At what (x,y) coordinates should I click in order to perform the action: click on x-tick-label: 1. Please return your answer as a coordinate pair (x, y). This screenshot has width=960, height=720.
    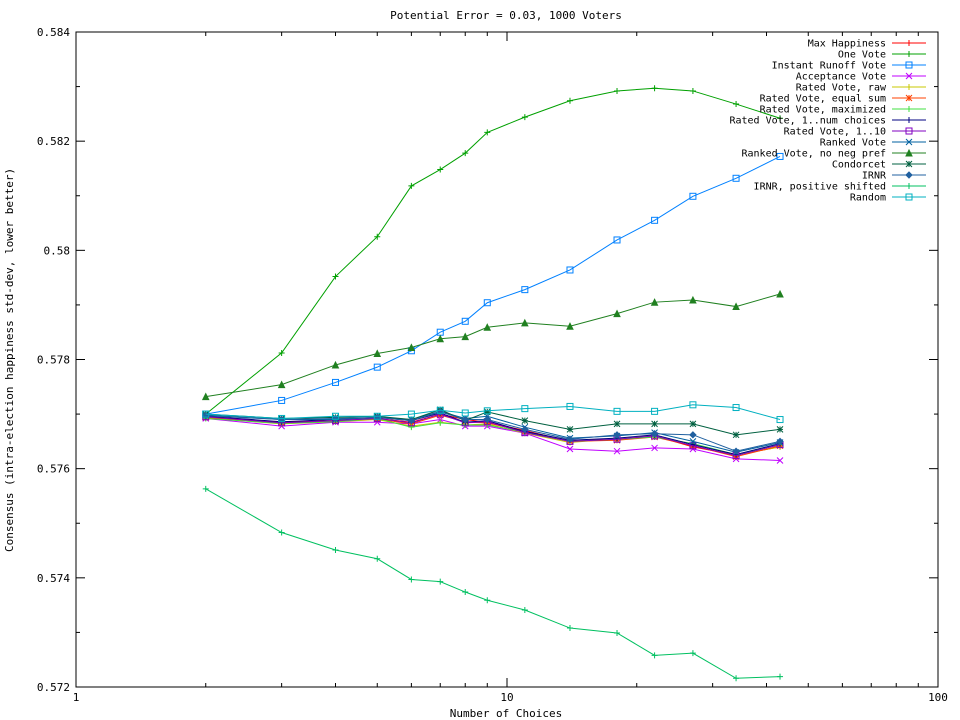
    Looking at the image, I should click on (76, 697).